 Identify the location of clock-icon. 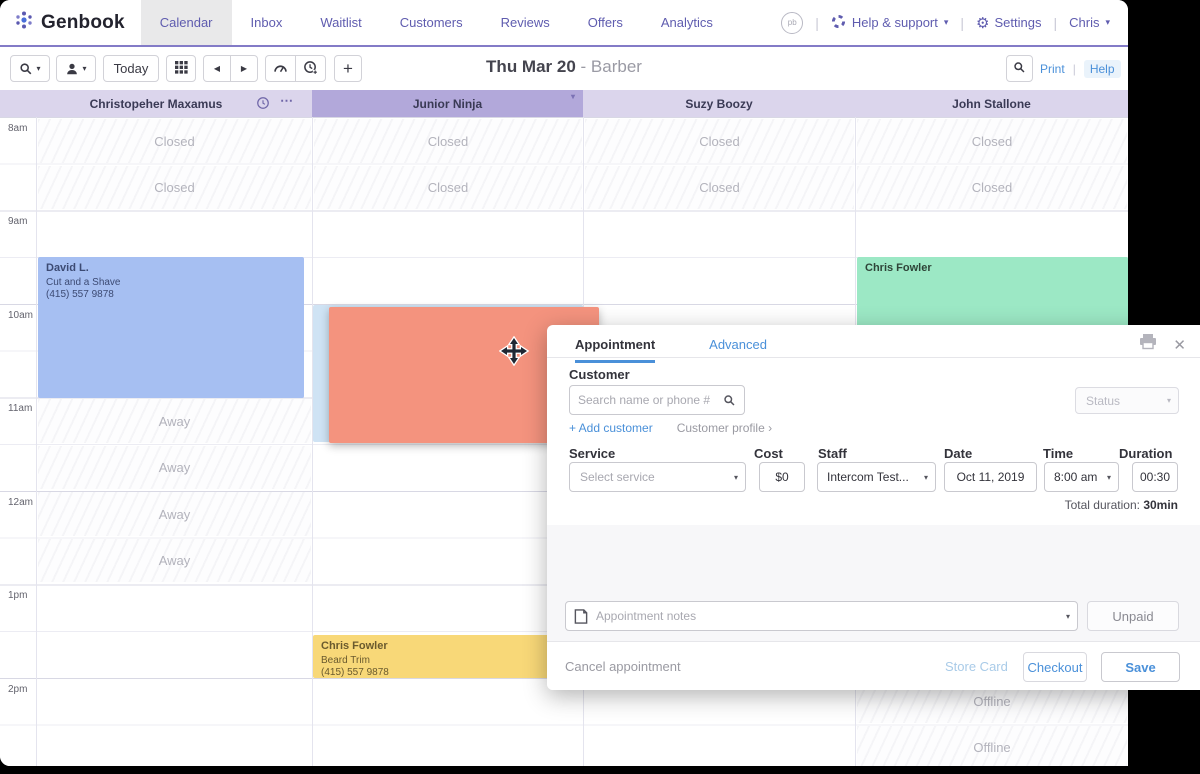
(310, 69).